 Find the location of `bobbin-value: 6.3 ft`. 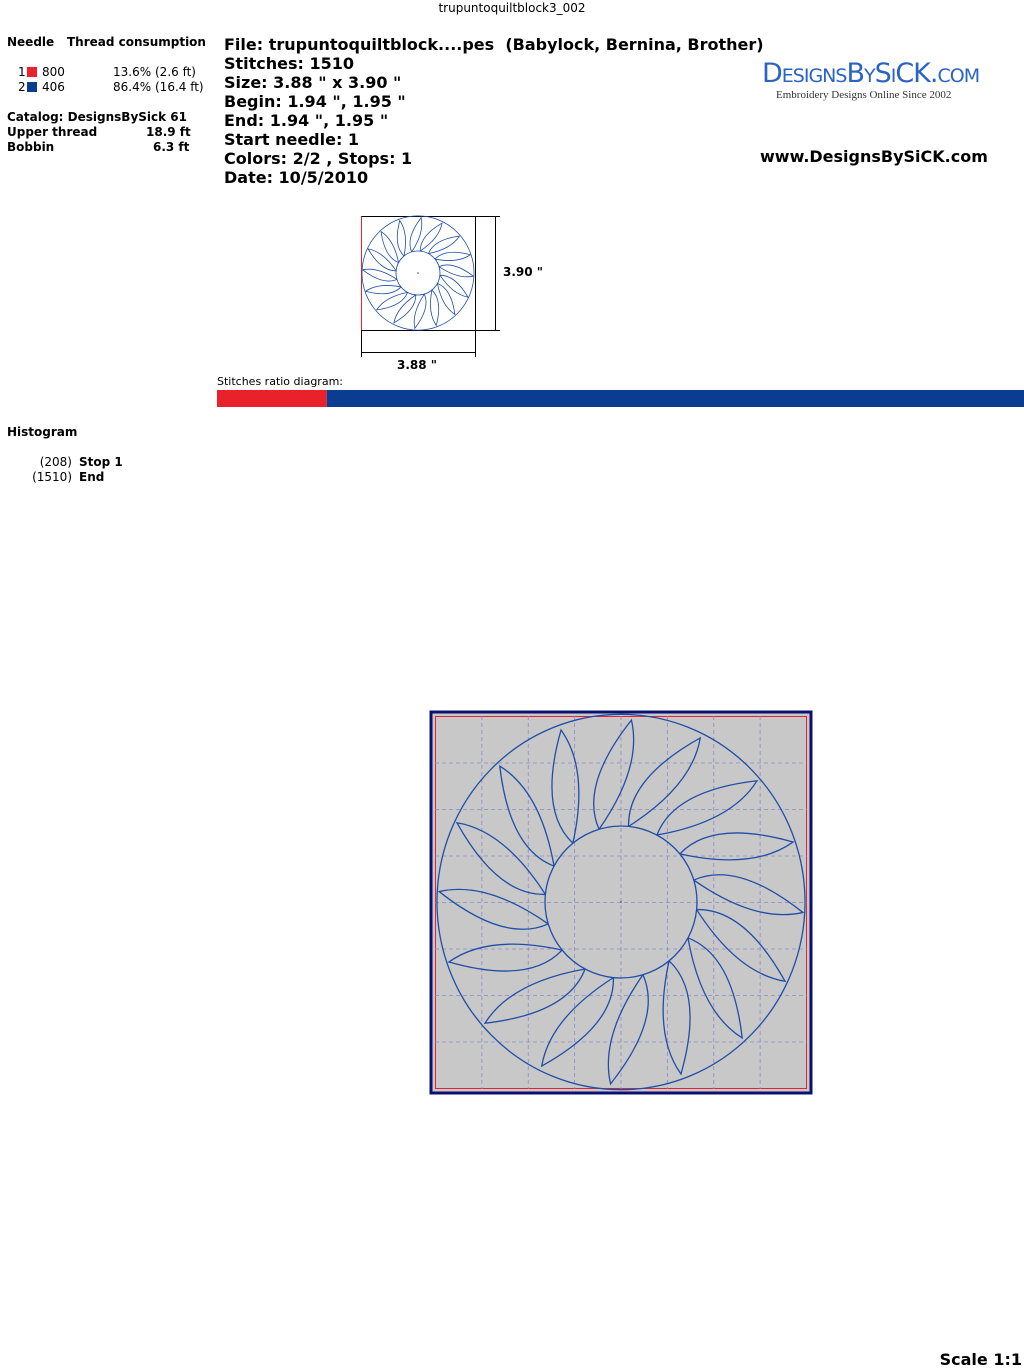

bobbin-value: 6.3 ft is located at coordinates (171, 147).